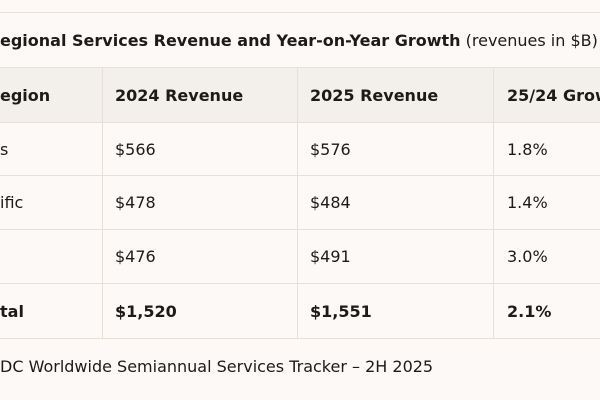  Describe the element at coordinates (527, 202) in the screenshot. I see `value-cell: 1.4%` at that location.